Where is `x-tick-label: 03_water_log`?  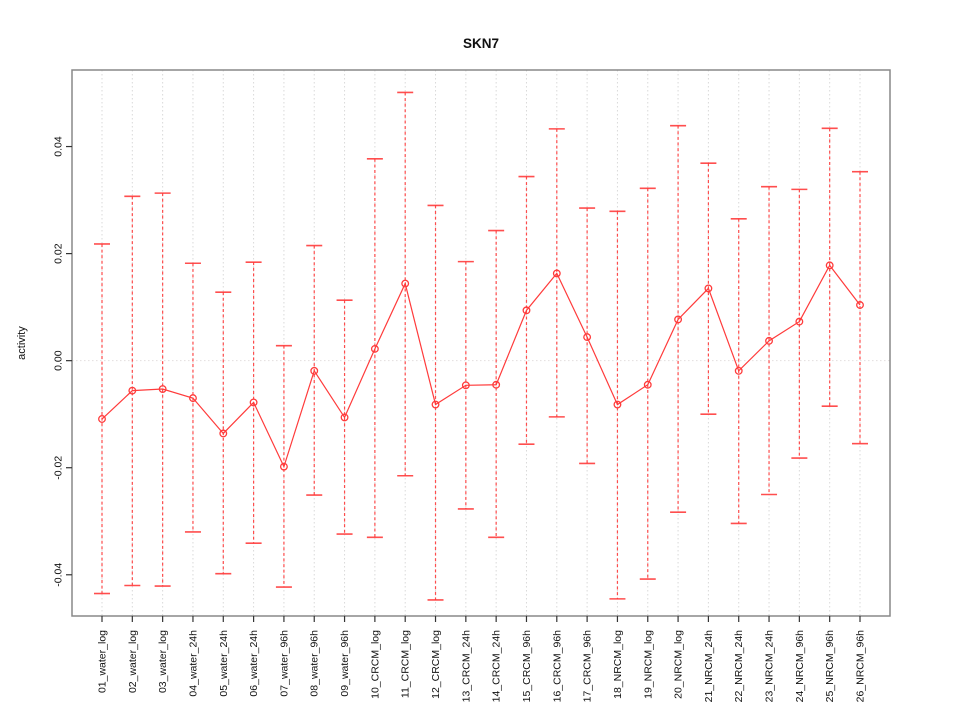
x-tick-label: 03_water_log is located at coordinates (163, 661).